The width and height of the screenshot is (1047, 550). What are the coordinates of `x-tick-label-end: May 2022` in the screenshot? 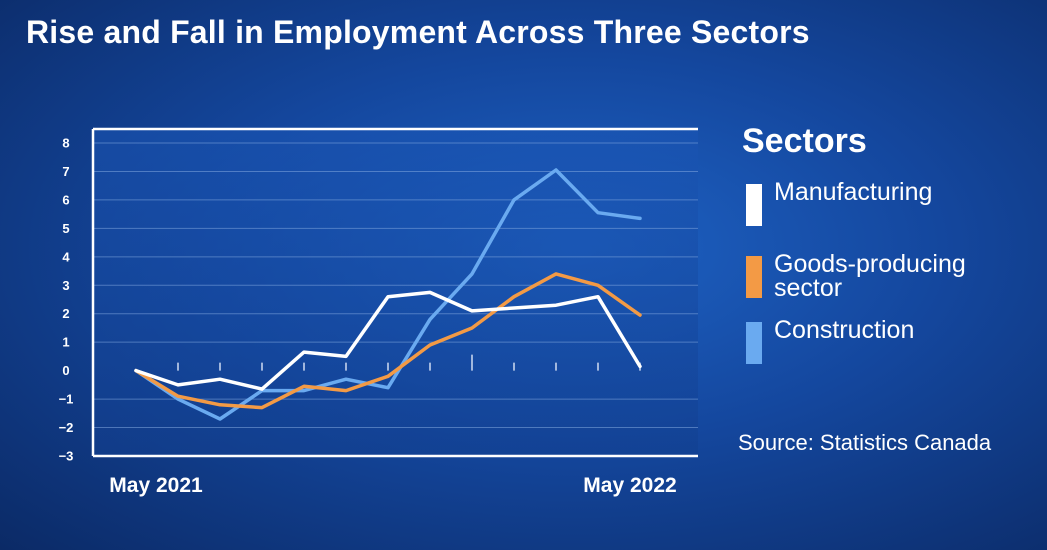 It's located at (629, 485).